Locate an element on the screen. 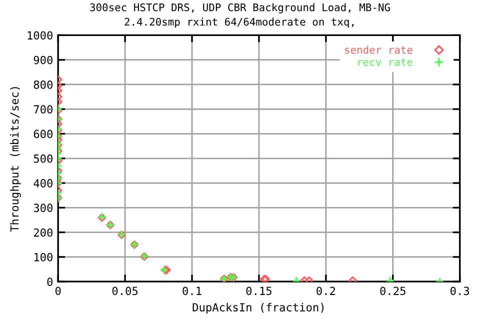 The image size is (480, 320). x-tick-label: 0.1 is located at coordinates (192, 291).